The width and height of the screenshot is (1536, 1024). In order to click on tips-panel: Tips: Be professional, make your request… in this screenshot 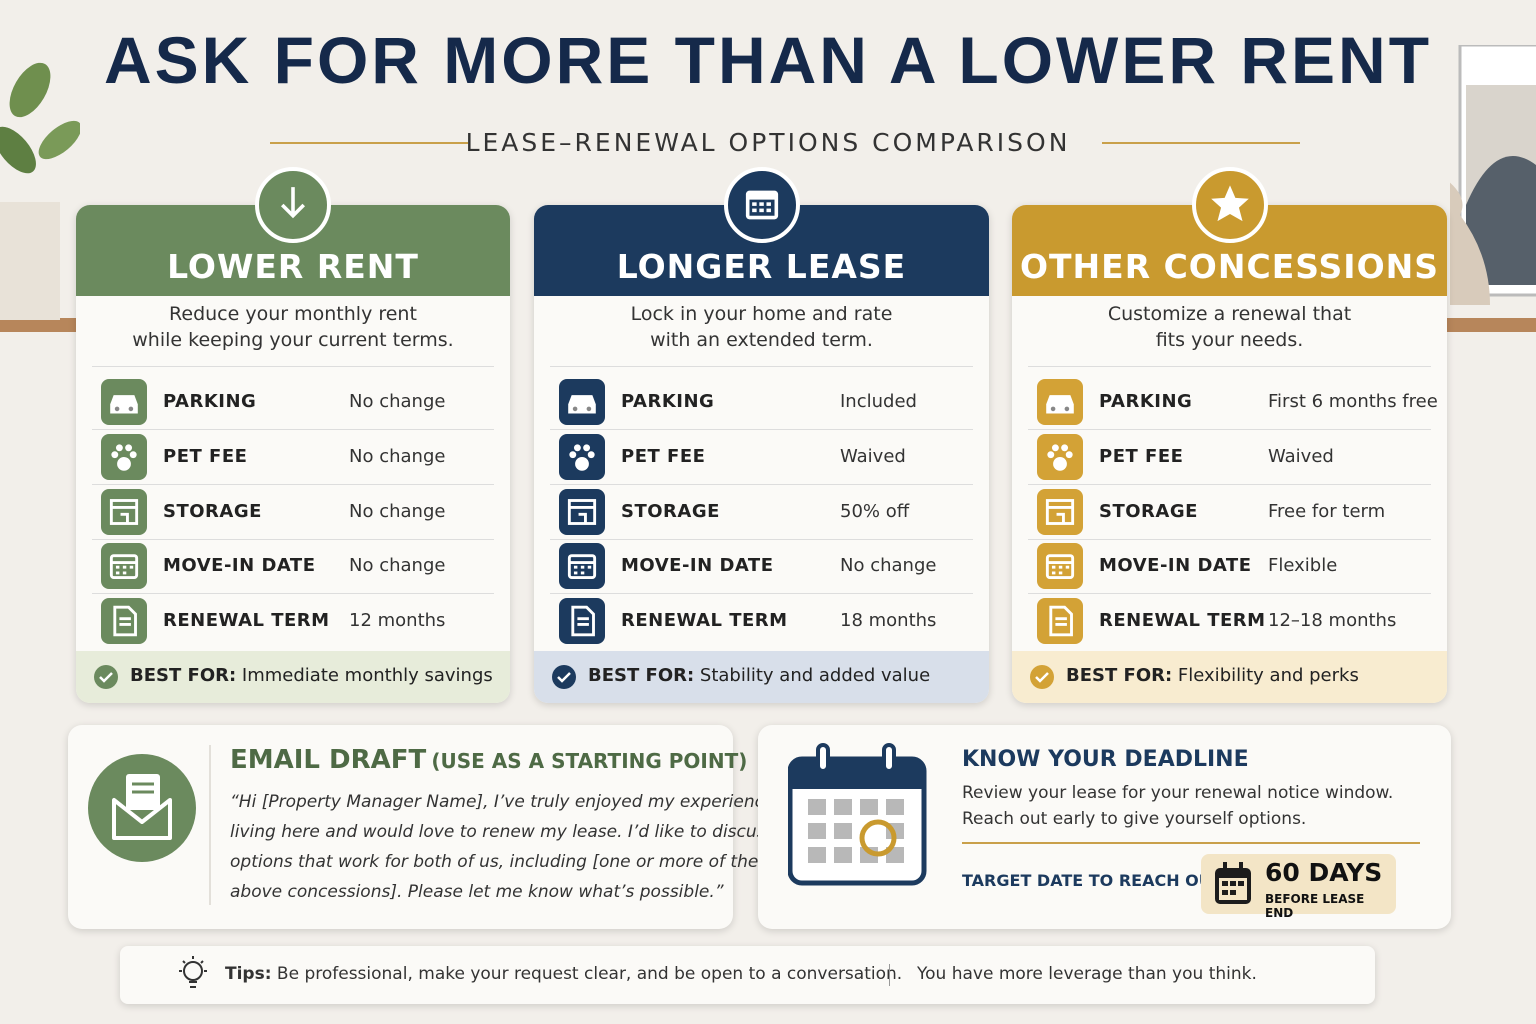, I will do `click(747, 975)`.